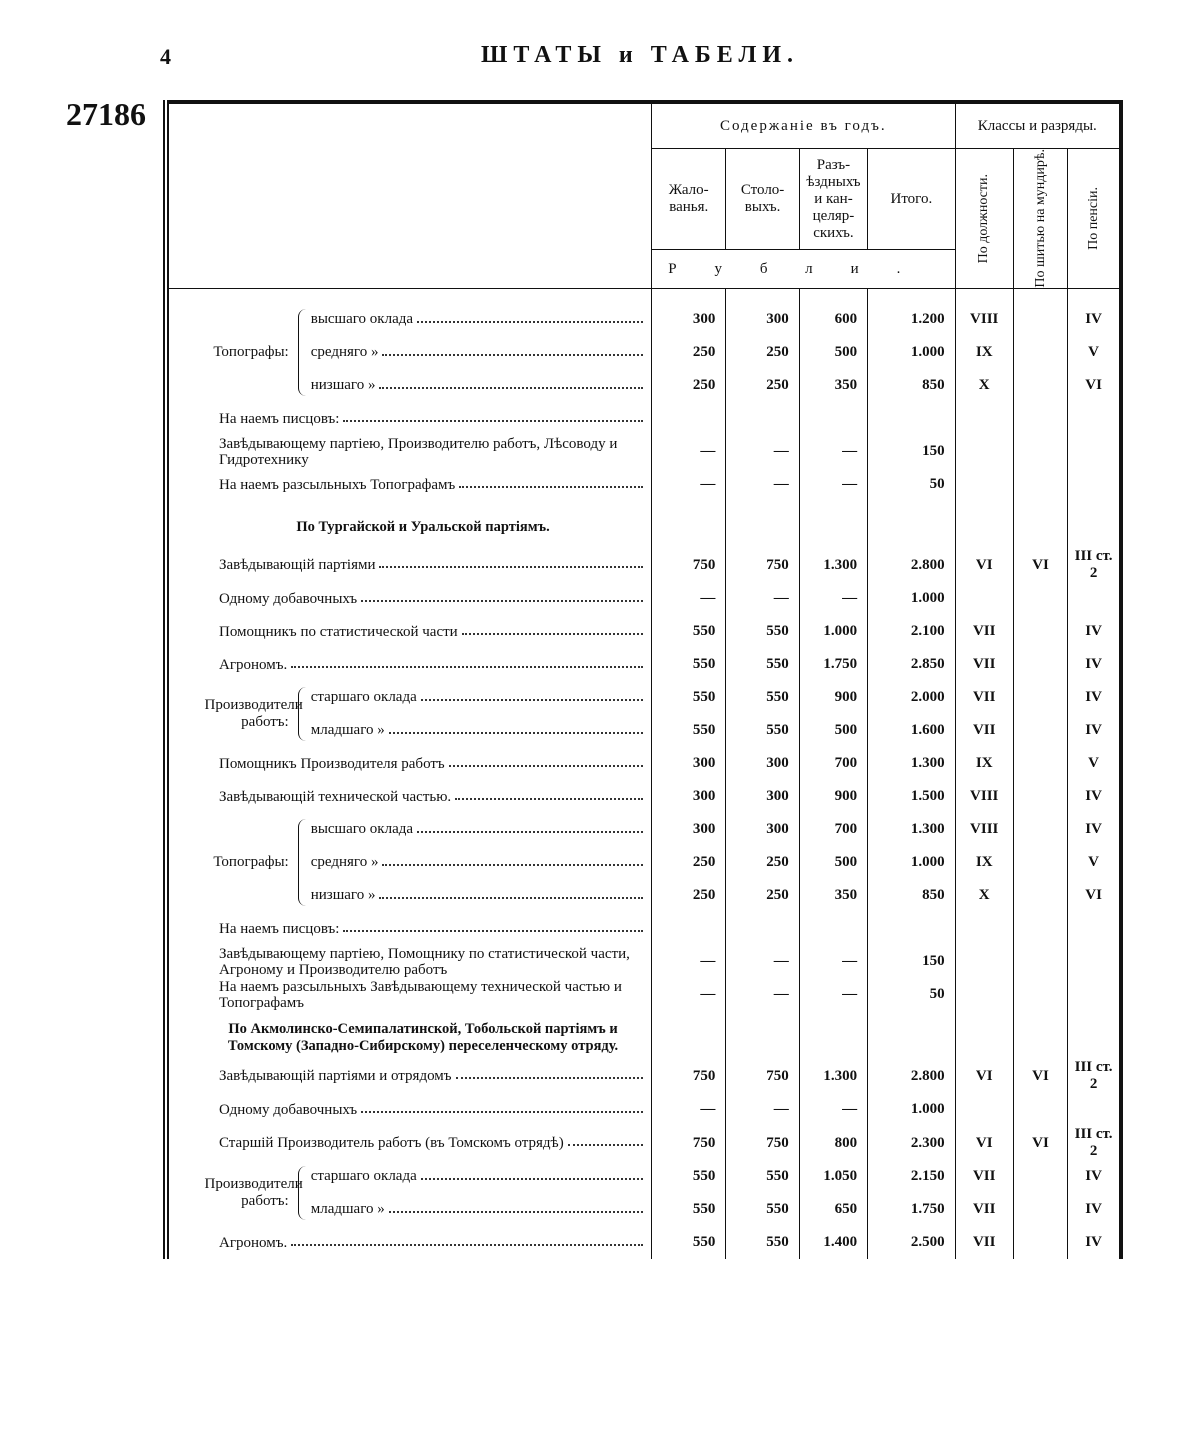 The image size is (1200, 1434). I want to click on label-text: На наемъ писцовъ:, so click(279, 928).